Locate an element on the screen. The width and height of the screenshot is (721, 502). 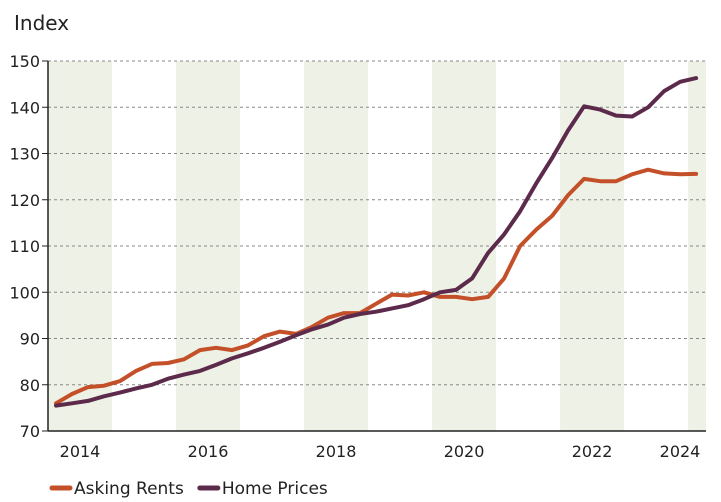
x-tick-label: 2016 is located at coordinates (208, 451).